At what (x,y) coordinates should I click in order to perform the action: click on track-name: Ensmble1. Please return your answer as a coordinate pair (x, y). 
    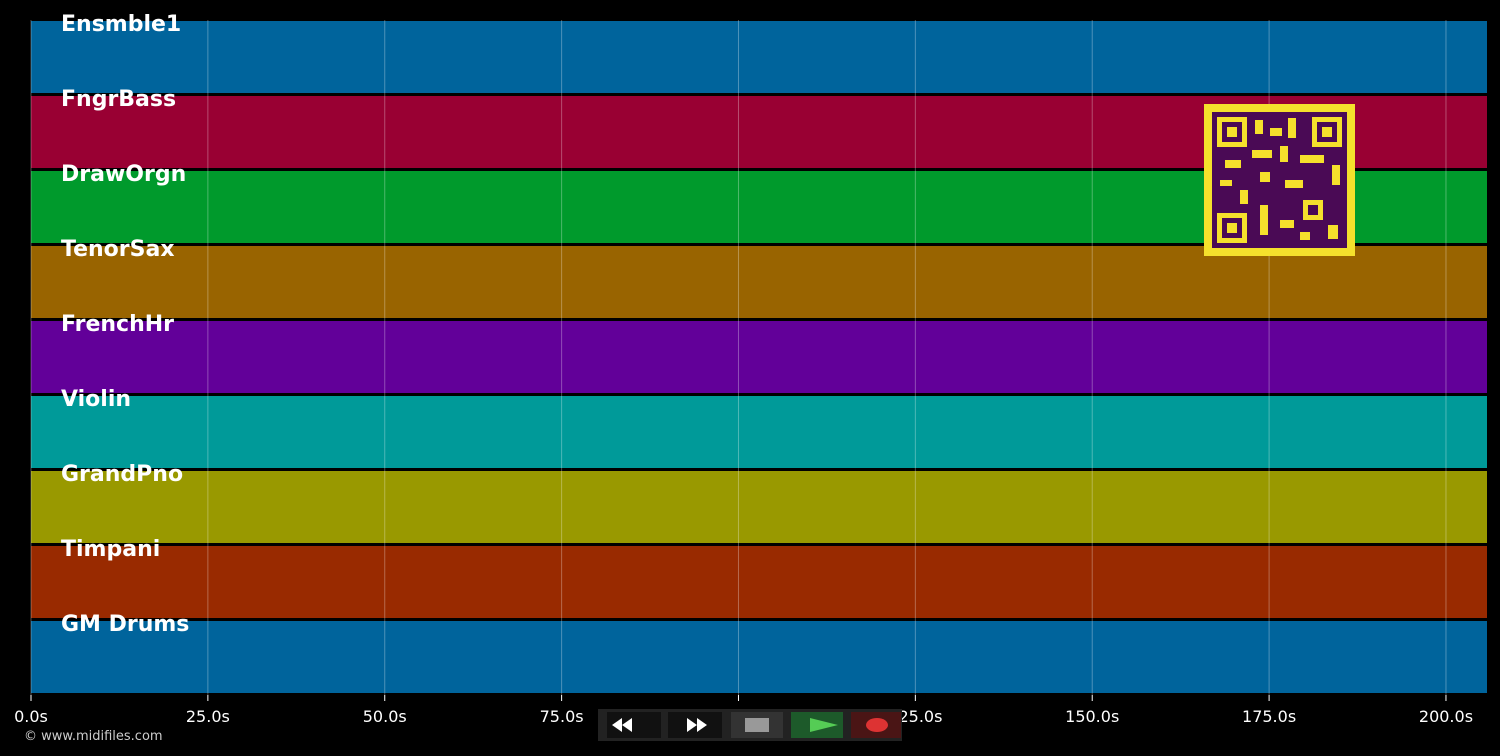
    Looking at the image, I should click on (121, 24).